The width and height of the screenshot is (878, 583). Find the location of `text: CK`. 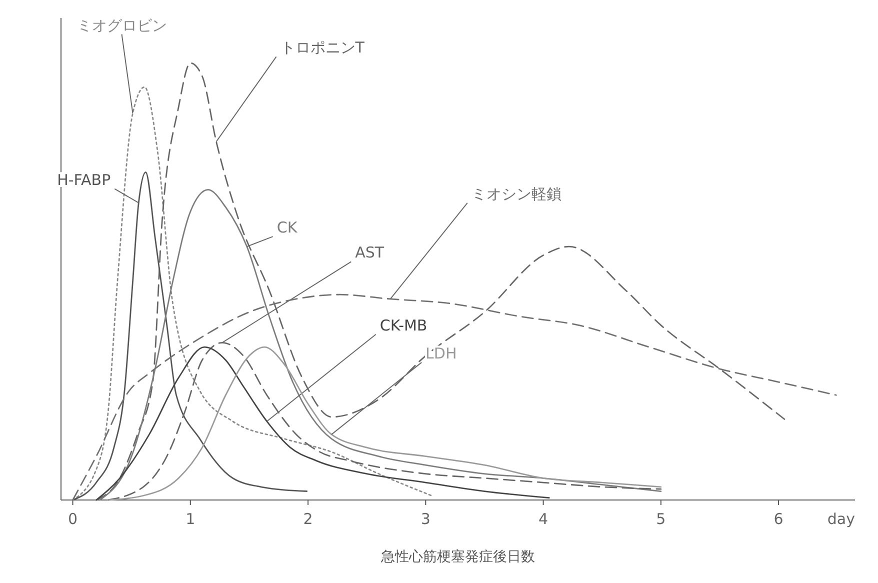

text: CK is located at coordinates (287, 227).